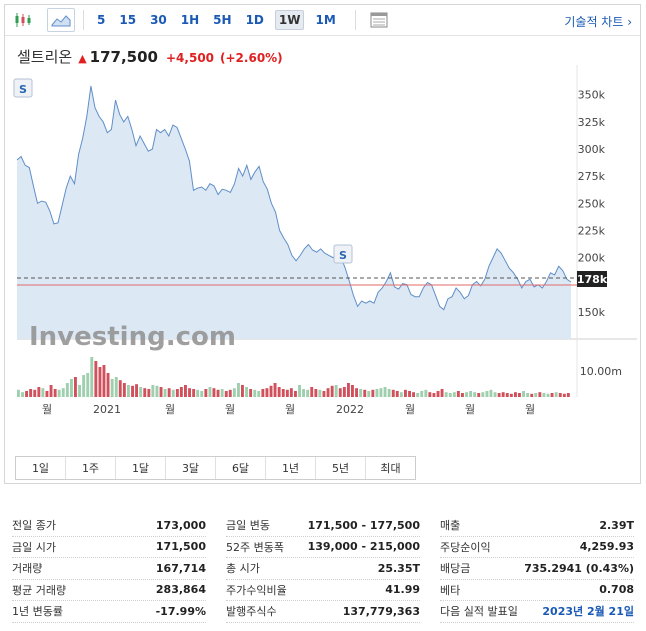 The width and height of the screenshot is (646, 631). Describe the element at coordinates (616, 525) in the screenshot. I see `stat-value: 2.39T` at that location.